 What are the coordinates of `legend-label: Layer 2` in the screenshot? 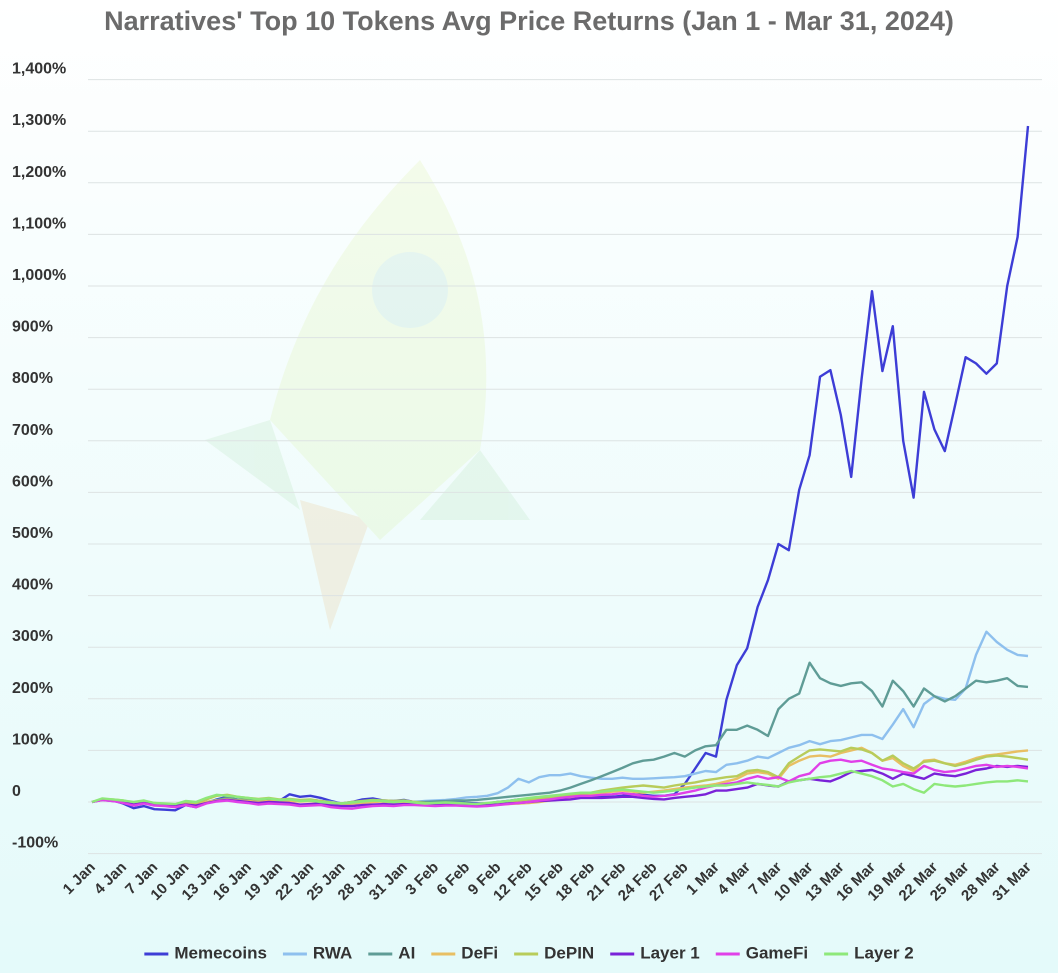 It's located at (884, 952).